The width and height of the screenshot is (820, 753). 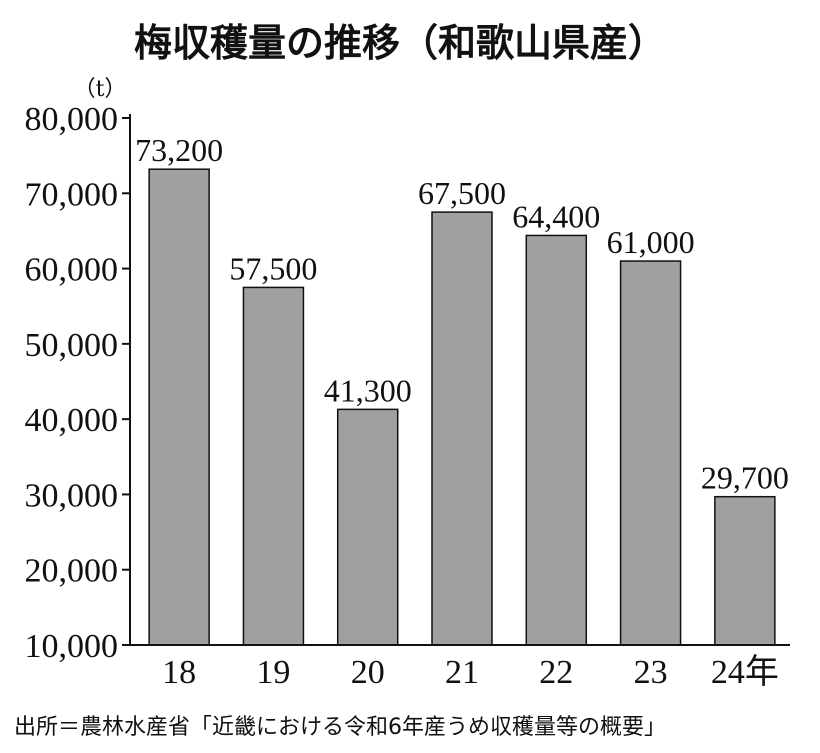 I want to click on x-tick-label: 24年, so click(x=745, y=672).